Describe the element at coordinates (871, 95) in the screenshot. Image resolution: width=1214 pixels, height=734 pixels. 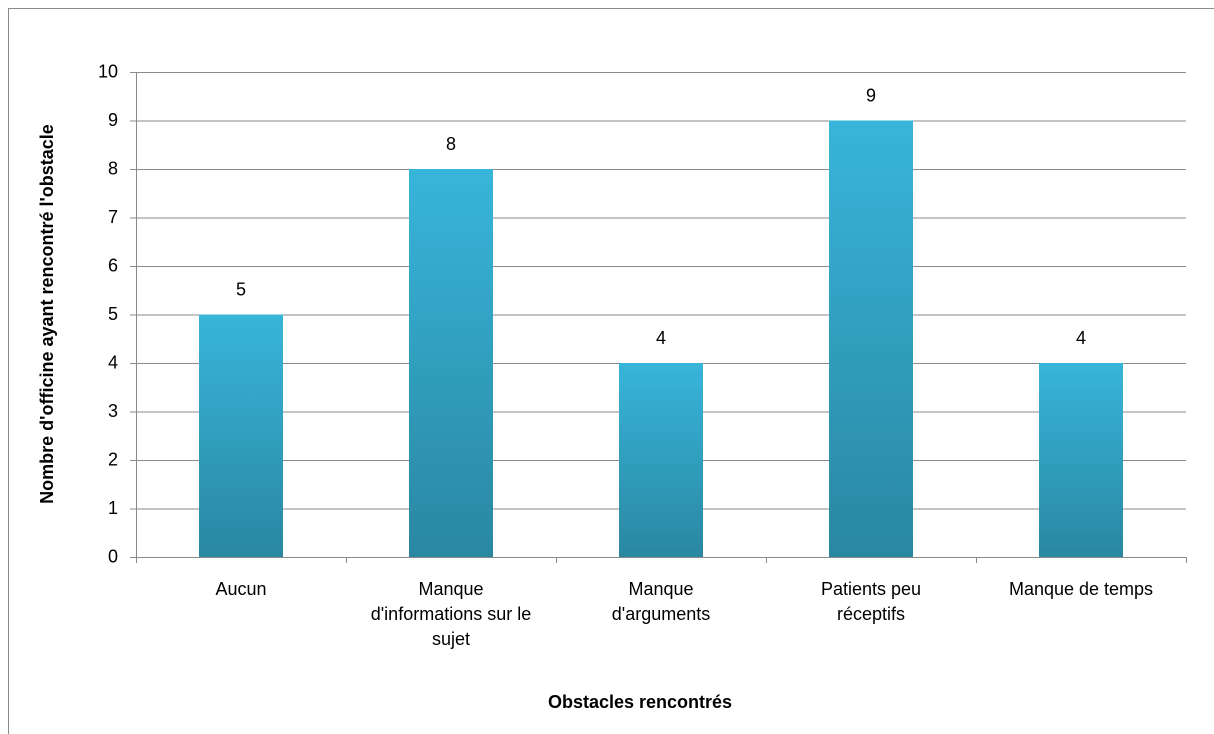
I see `data-label: 9` at that location.